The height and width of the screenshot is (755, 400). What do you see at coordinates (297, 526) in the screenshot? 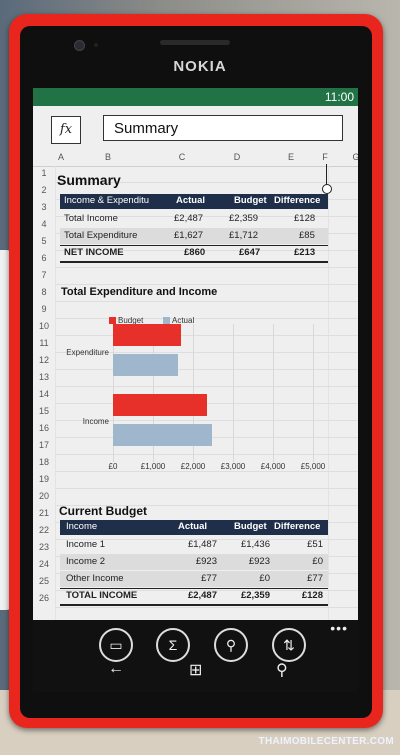
I see `budget-header-difference: Difference` at bounding box center [297, 526].